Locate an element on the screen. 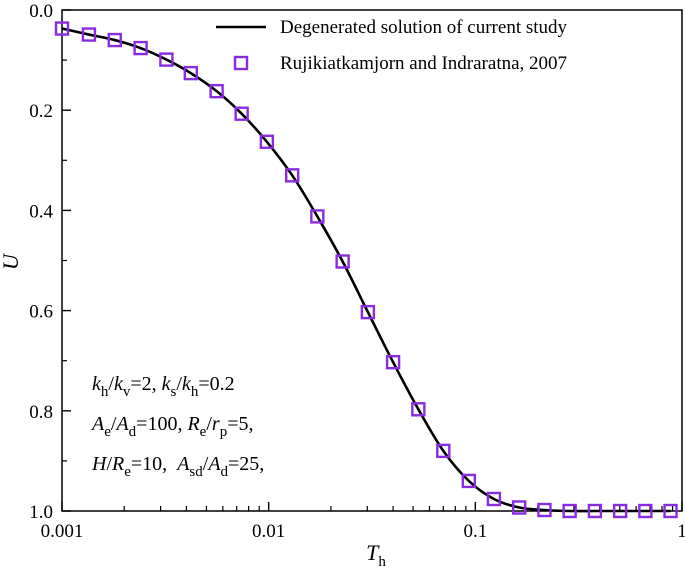 This screenshot has width=685, height=576. parameter-line: Ae/Ad=100, Re/rp=5, is located at coordinates (171, 426).